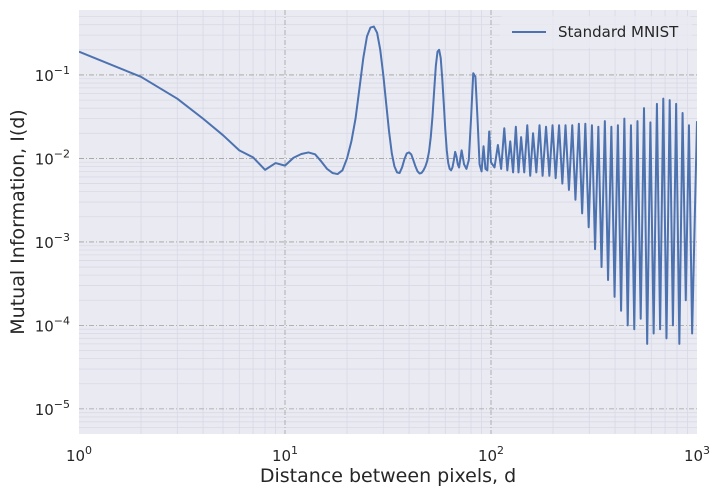 Image resolution: width=721 pixels, height=496 pixels. What do you see at coordinates (388, 476) in the screenshot?
I see `x-axis-title: Distance between pixels, d` at bounding box center [388, 476].